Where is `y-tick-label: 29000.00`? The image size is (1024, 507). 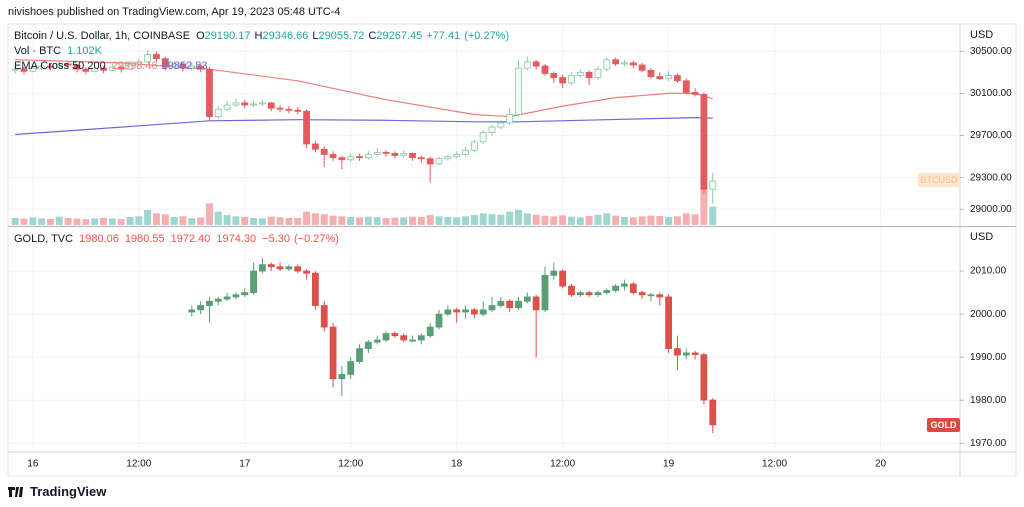
y-tick-label: 29000.00 is located at coordinates (991, 209).